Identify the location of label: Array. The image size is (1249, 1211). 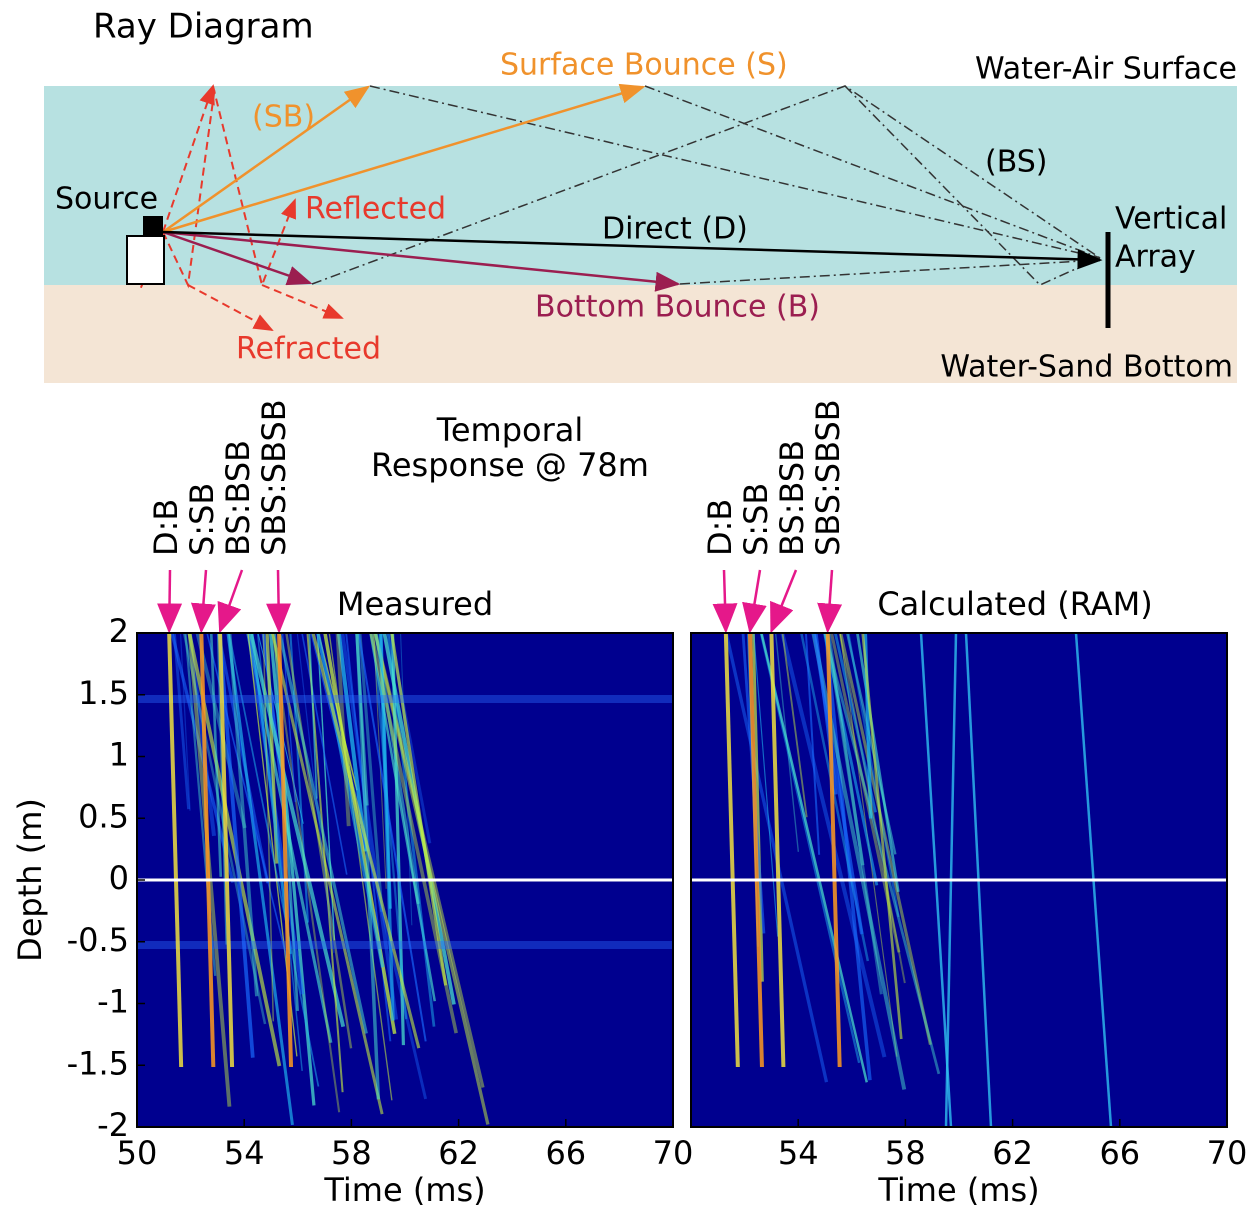
(1155, 257).